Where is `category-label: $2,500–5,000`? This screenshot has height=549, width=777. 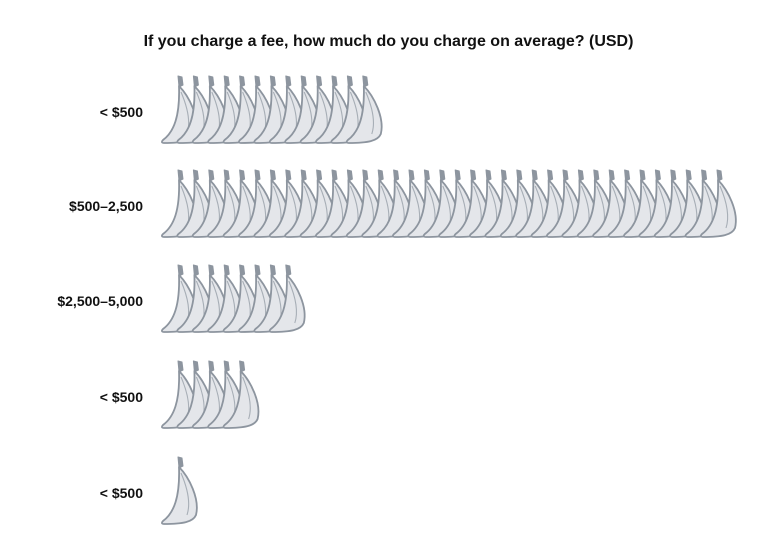 category-label: $2,500–5,000 is located at coordinates (100, 301).